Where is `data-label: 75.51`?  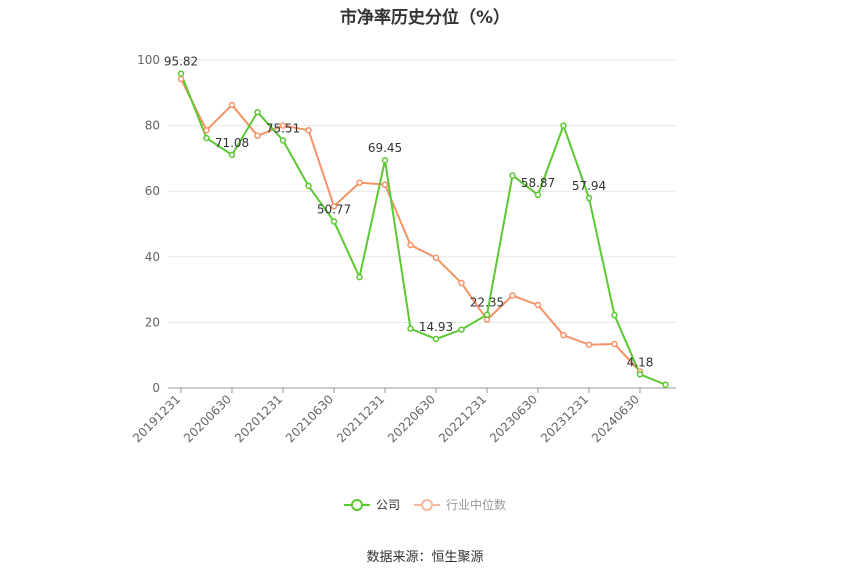 data-label: 75.51 is located at coordinates (283, 128).